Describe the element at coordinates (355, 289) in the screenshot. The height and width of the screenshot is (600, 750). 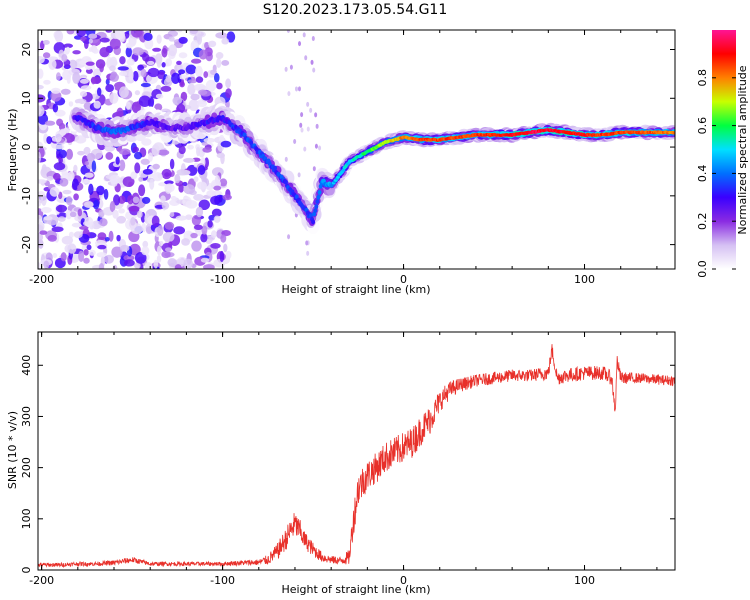
I see `spectrogram-xlabel: Height of straight line (km)` at that location.